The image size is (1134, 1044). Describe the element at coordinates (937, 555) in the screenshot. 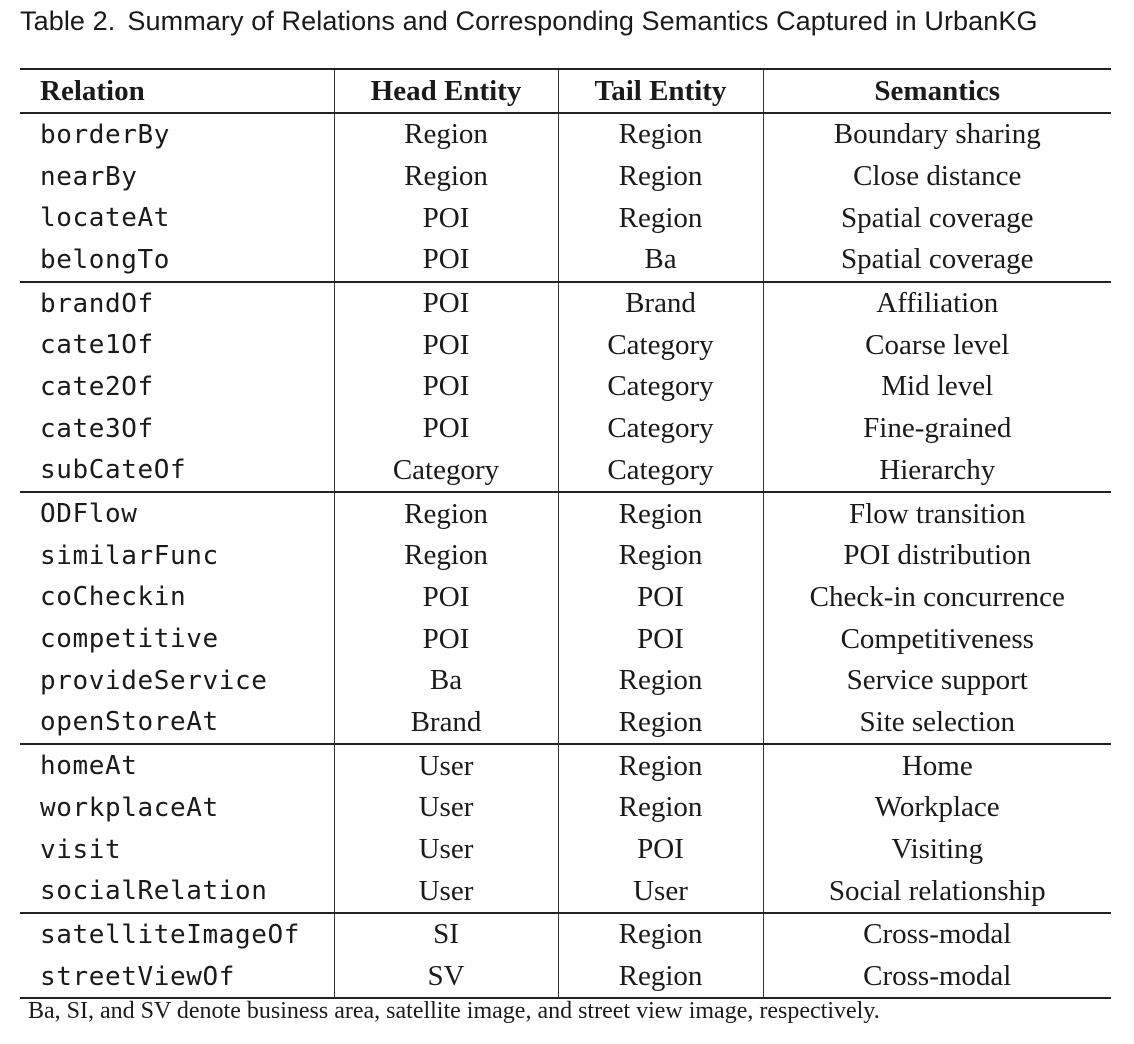

I see `semantics-cell: POI distribution` at that location.